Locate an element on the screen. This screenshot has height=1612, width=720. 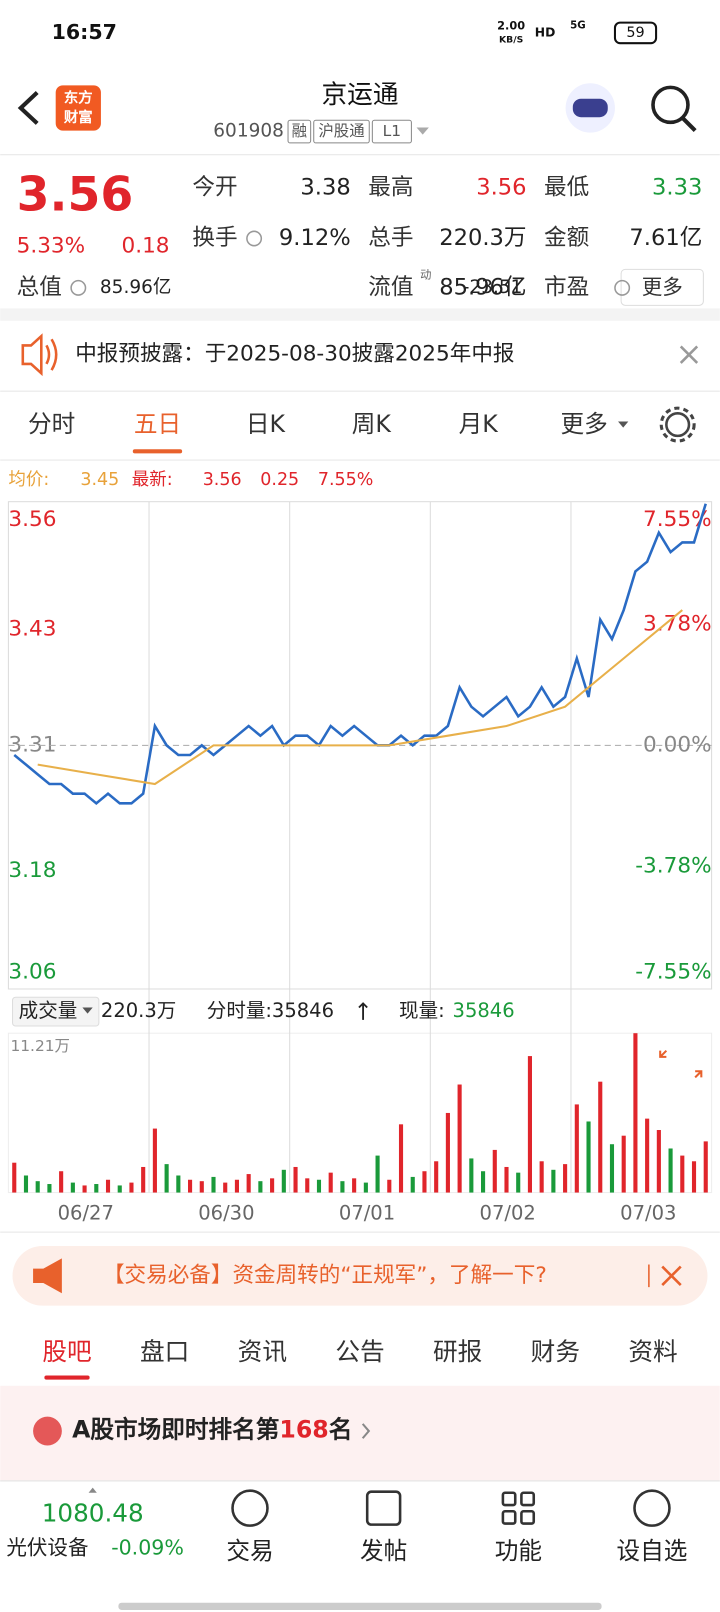
period-tab: 更多 is located at coordinates (583, 424).